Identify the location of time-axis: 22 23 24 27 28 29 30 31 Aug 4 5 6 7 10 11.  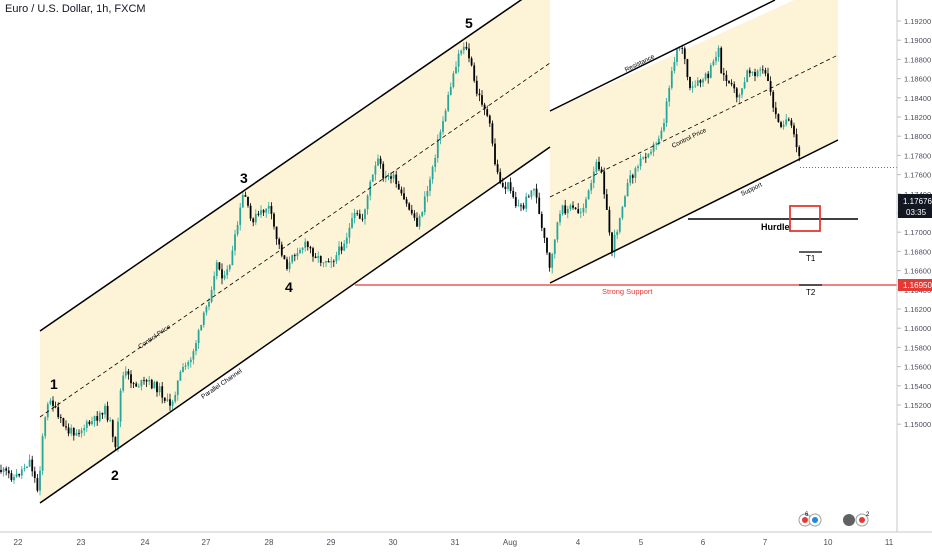
(454, 542).